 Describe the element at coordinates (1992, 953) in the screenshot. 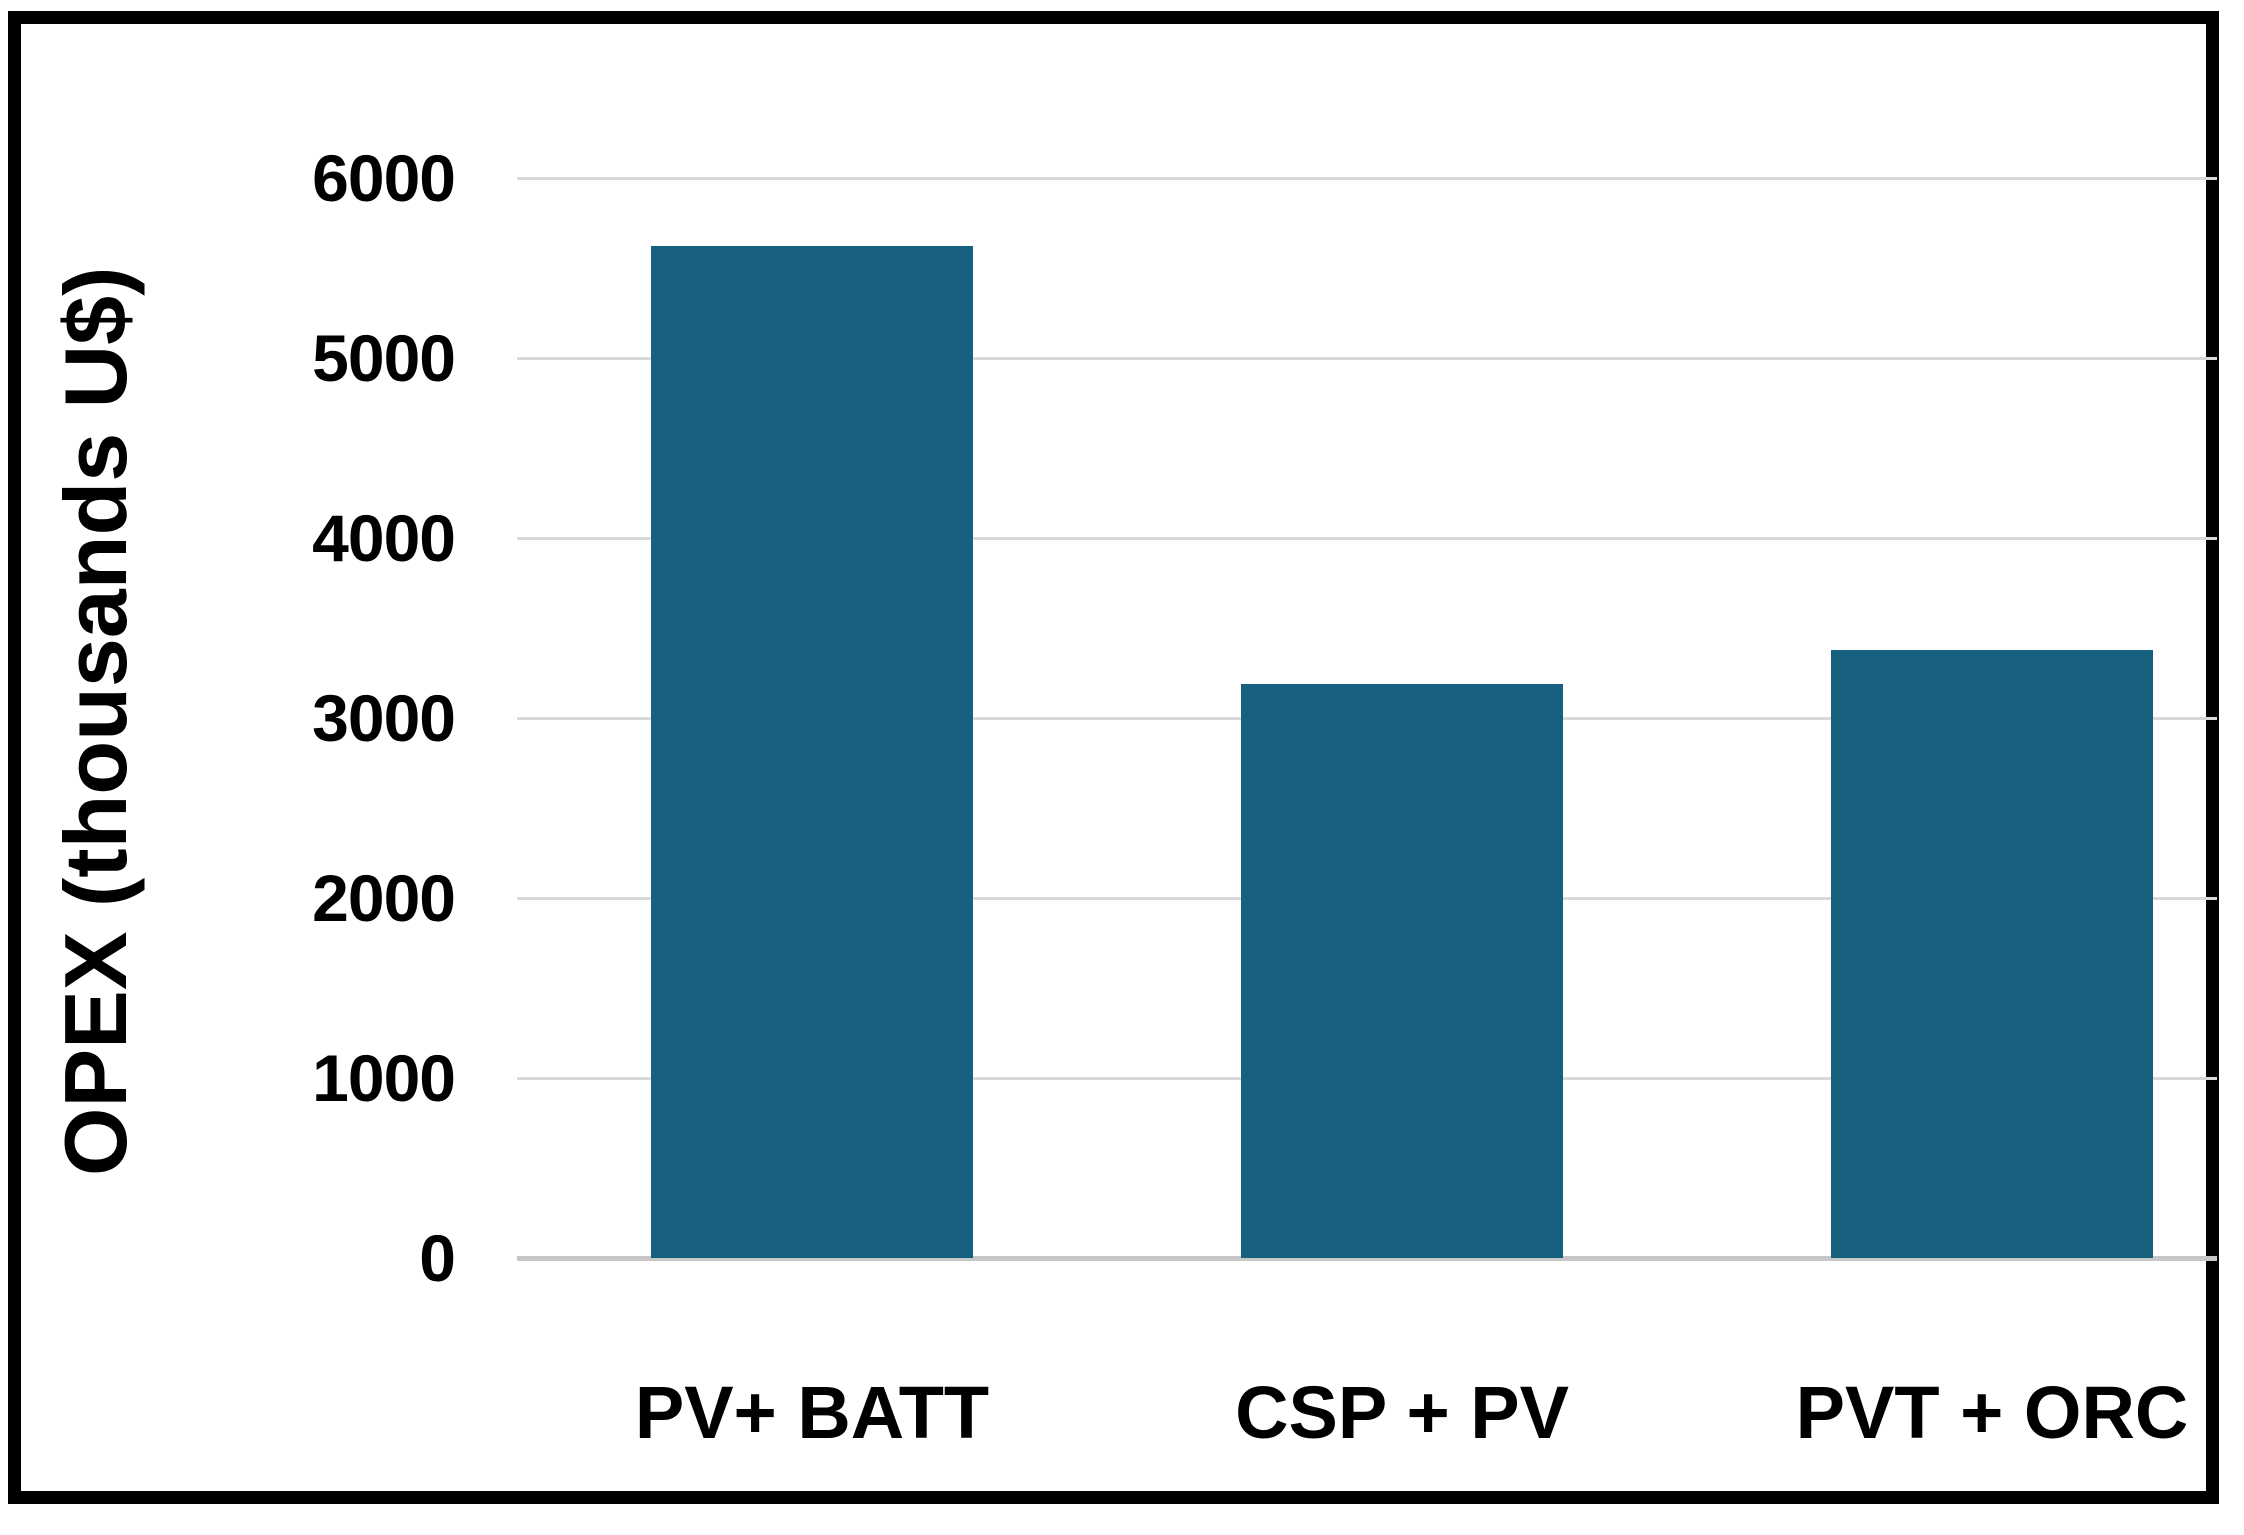

I see `bar-pvt-orc` at that location.